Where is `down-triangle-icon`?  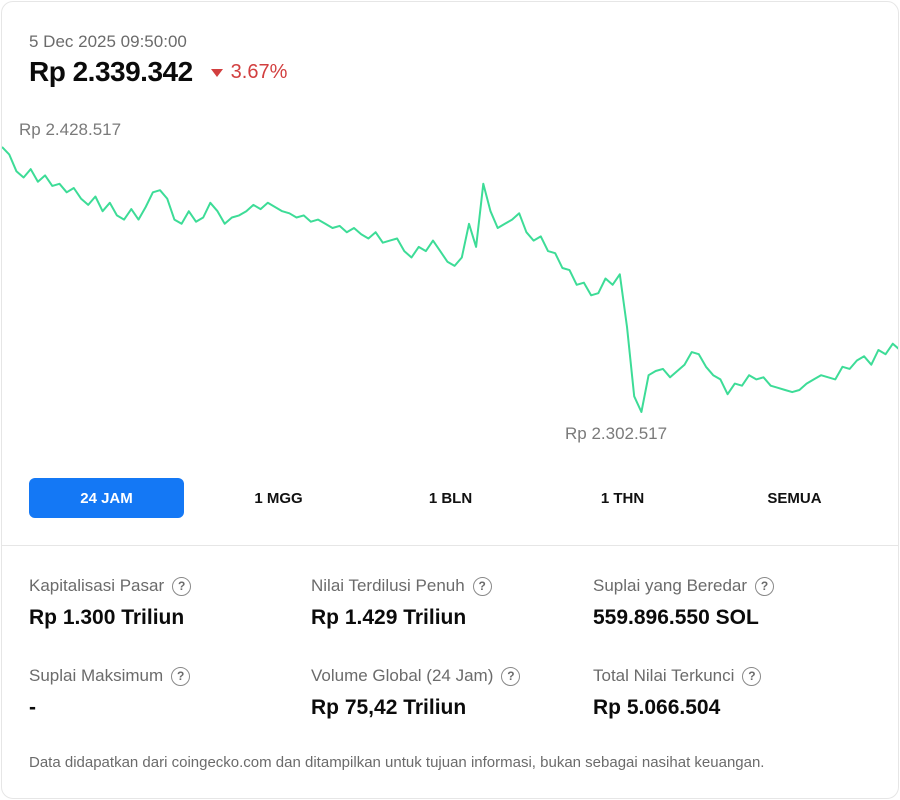 down-triangle-icon is located at coordinates (216, 73).